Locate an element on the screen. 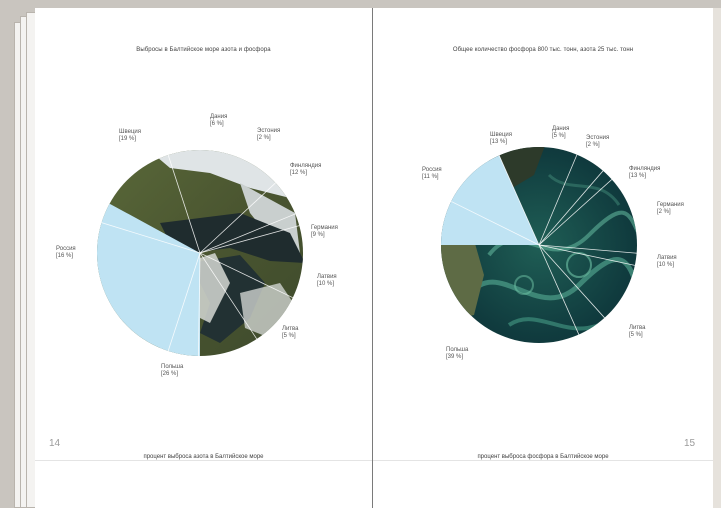 This screenshot has height=508, width=721. left-label-germany: Германия [9 %] is located at coordinates (324, 231).